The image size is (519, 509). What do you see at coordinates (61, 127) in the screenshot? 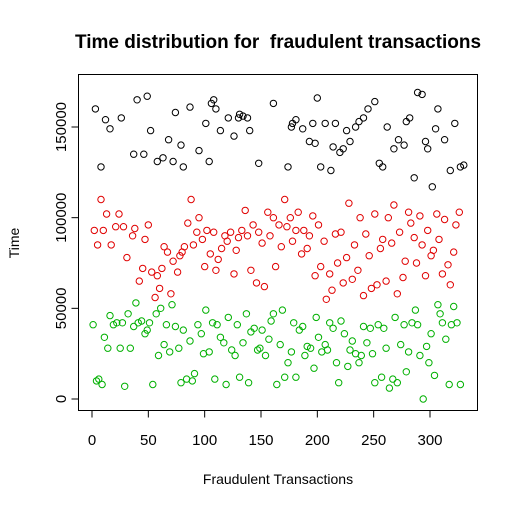
I see `y-tick-label: 150000` at bounding box center [61, 127].